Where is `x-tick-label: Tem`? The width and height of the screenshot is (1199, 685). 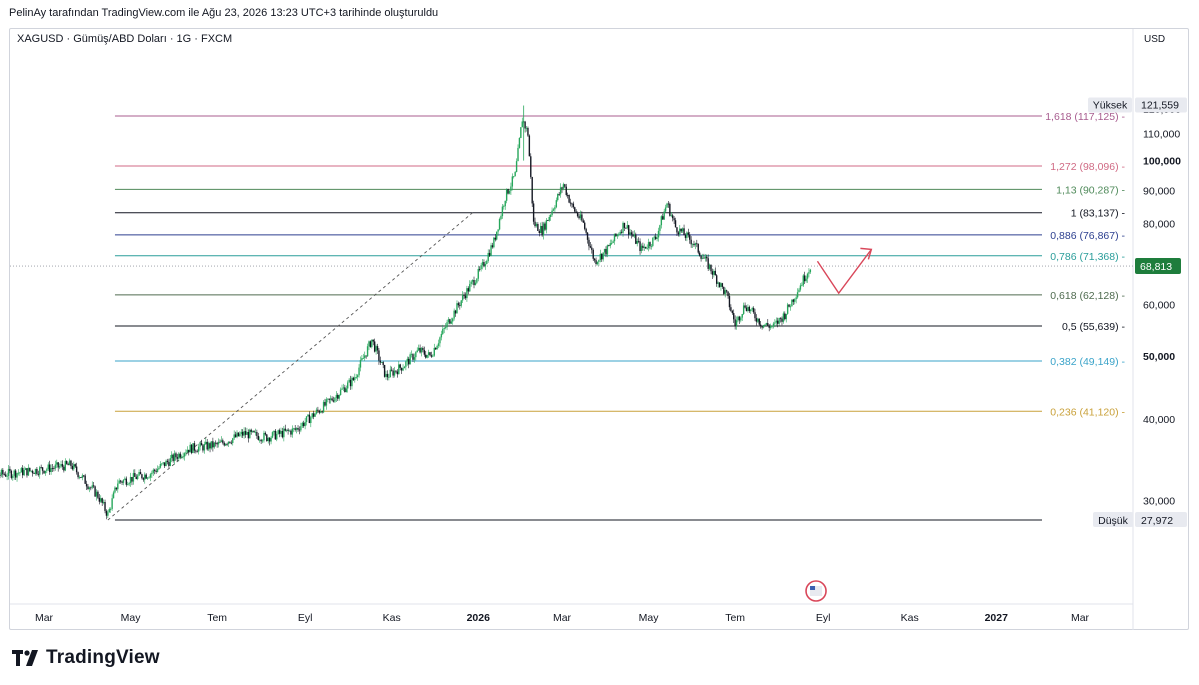
x-tick-label: Tem is located at coordinates (217, 618).